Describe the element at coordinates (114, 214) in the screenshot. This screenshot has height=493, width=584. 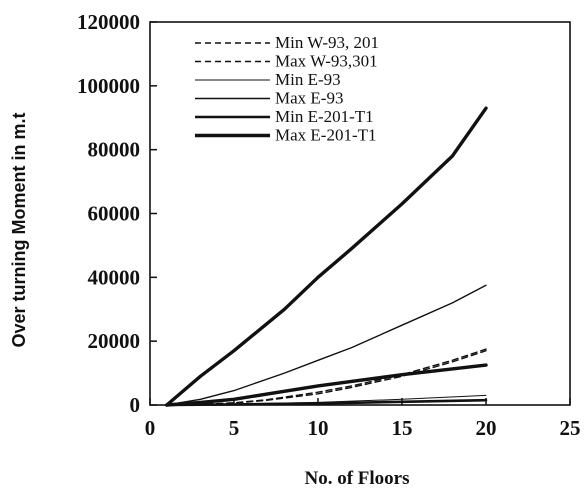
I see `y-tick-label: 60000` at that location.